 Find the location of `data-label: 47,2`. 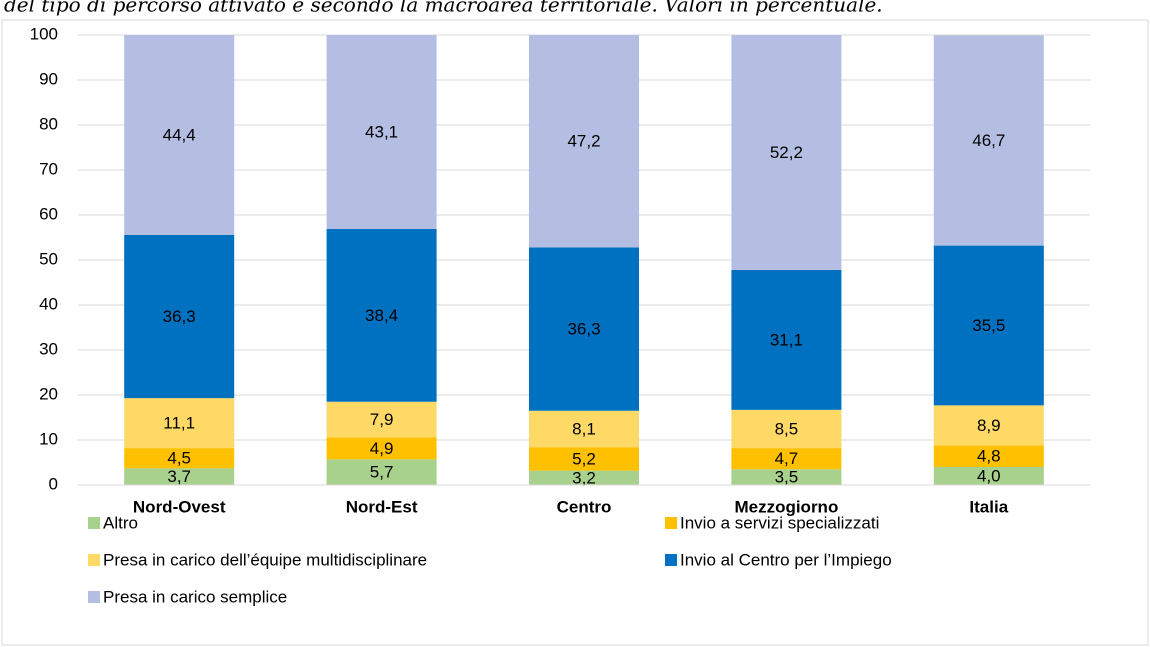

data-label: 47,2 is located at coordinates (583, 141).